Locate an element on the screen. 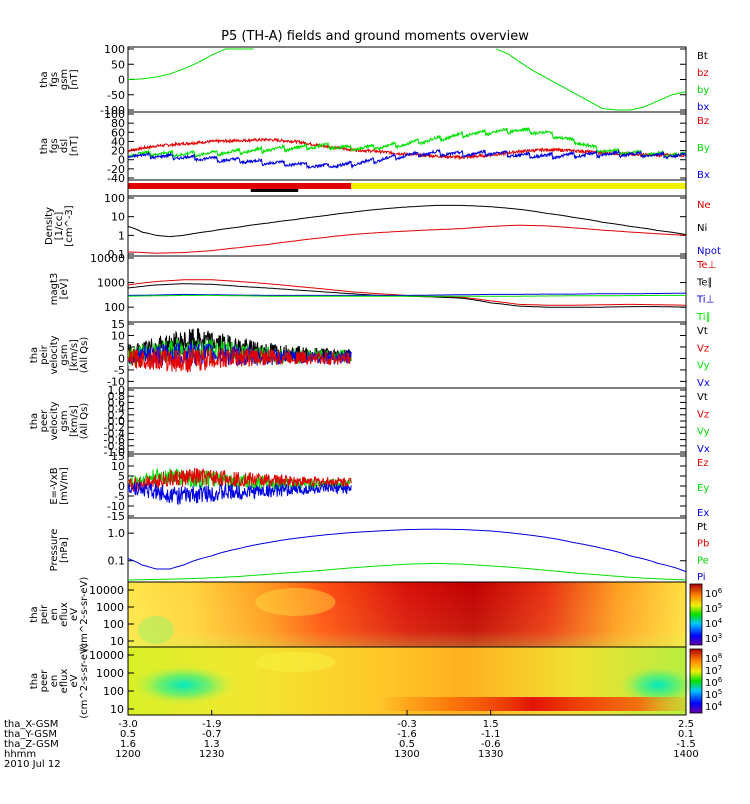  y-axis-label: velocity is located at coordinates (54, 420).